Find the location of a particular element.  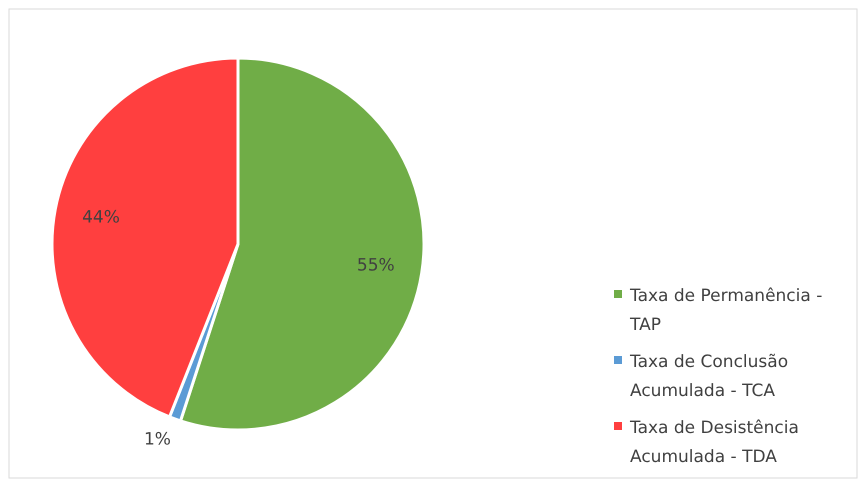

data-label: 1% is located at coordinates (157, 440).